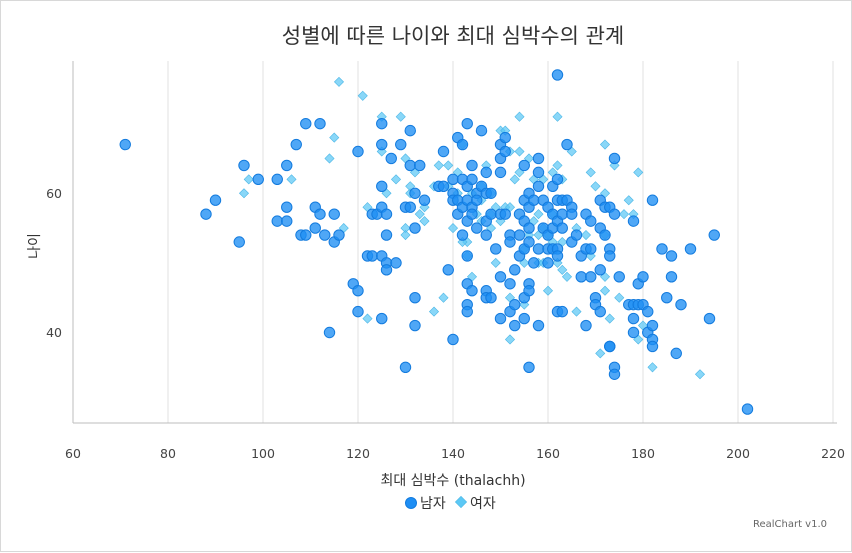 The height and width of the screenshot is (553, 852). Describe the element at coordinates (425, 504) in the screenshot. I see `legend-item-male: 남자` at that location.